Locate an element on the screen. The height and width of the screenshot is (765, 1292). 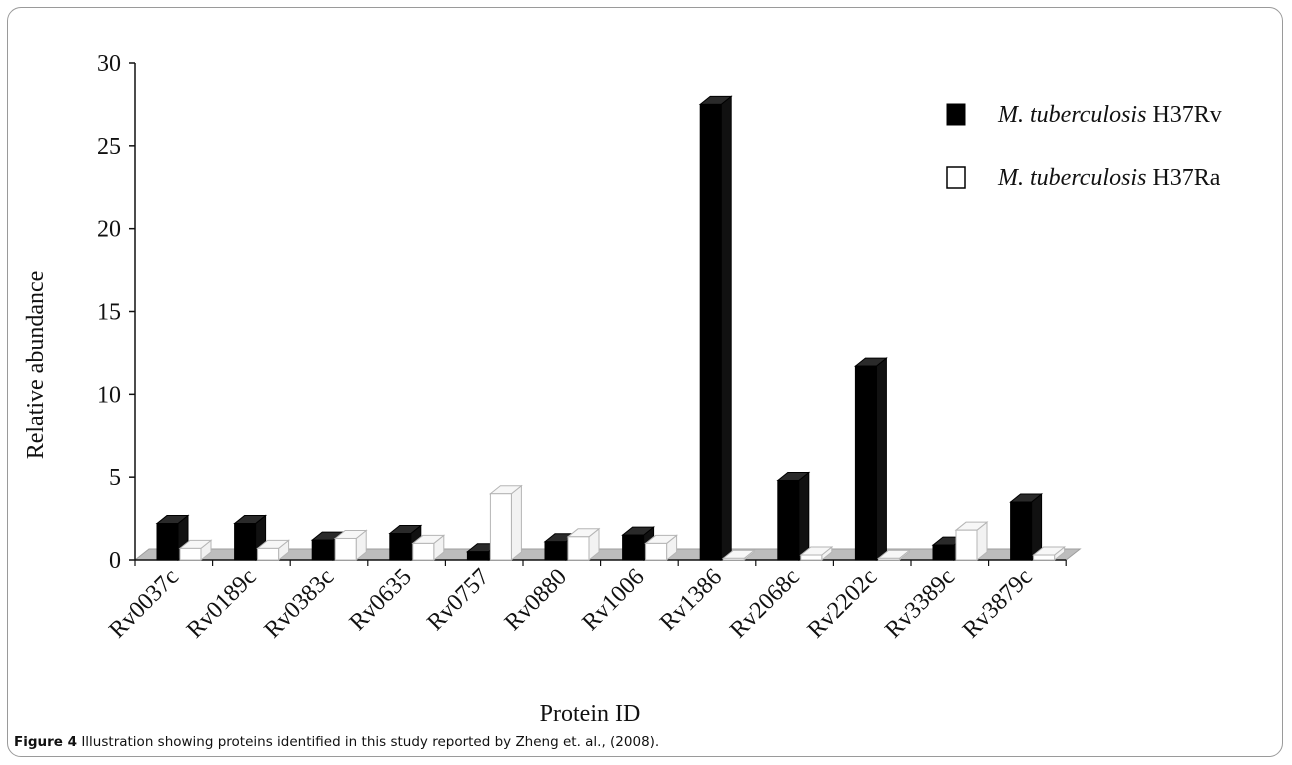
legend-swatch-h37ra is located at coordinates (956, 177).